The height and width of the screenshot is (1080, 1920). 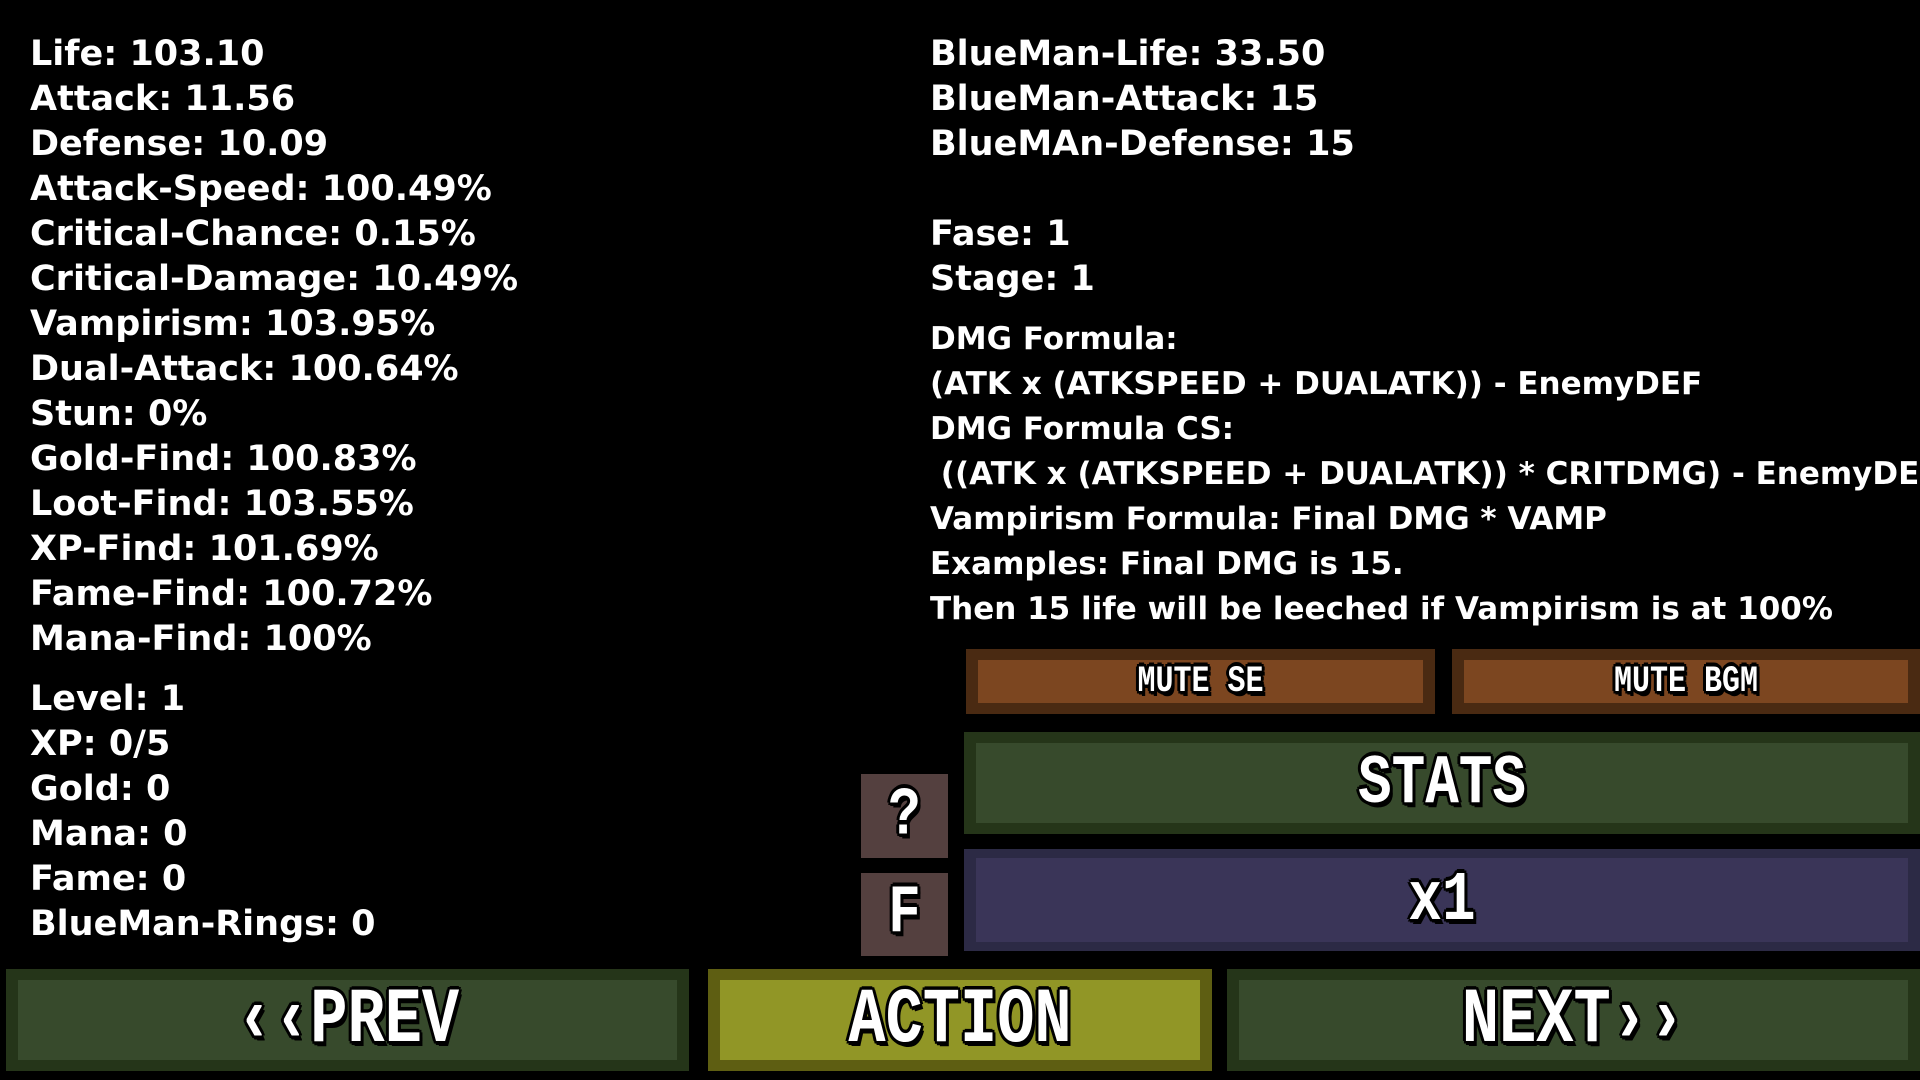 What do you see at coordinates (100, 789) in the screenshot?
I see `resource-gold: Gold: 0` at bounding box center [100, 789].